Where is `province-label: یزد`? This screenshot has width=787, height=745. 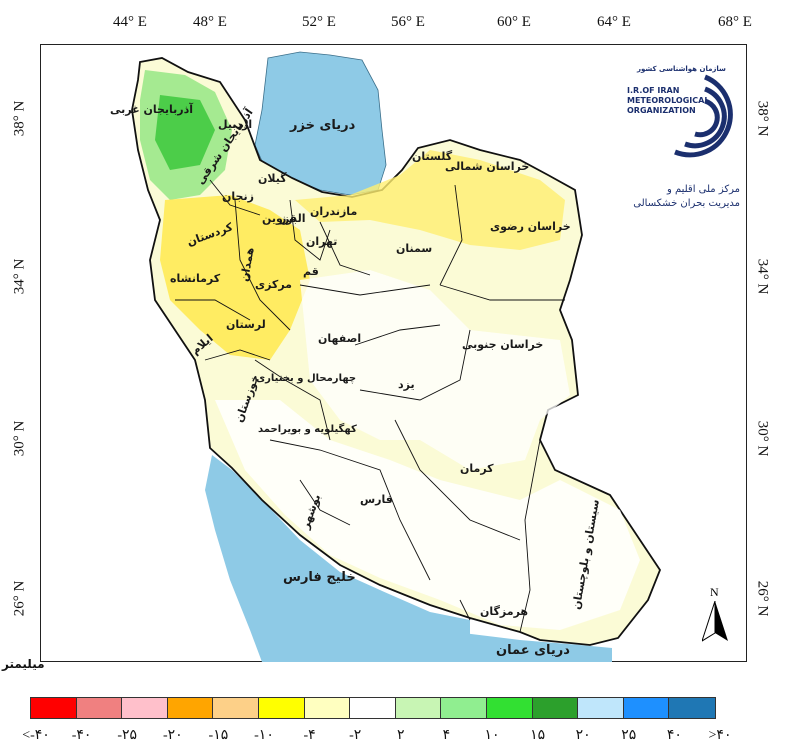 province-label: یزد is located at coordinates (406, 384).